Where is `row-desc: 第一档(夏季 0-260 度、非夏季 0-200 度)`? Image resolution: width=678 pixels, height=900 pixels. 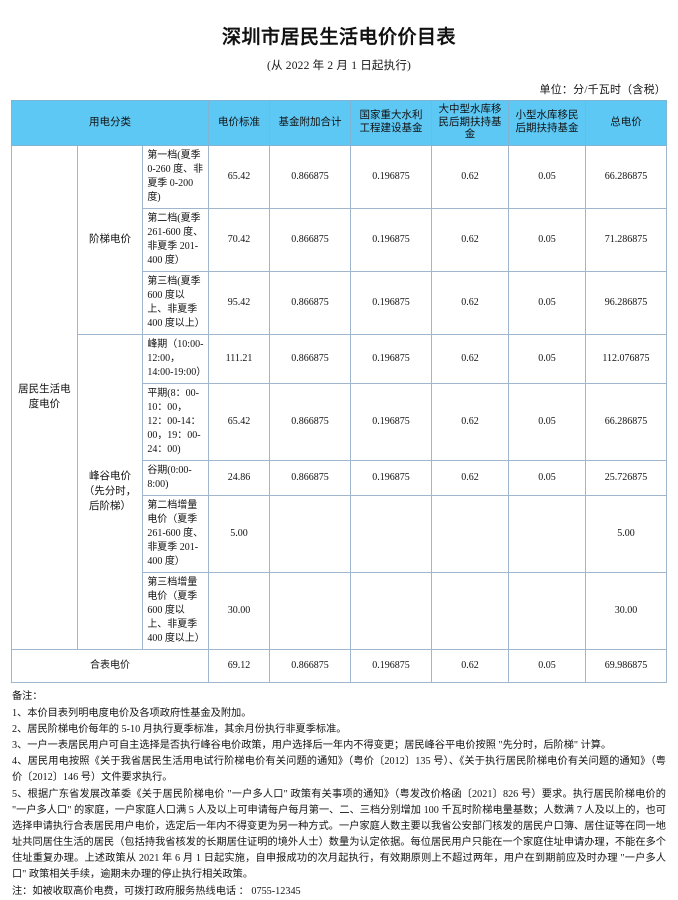 row-desc: 第一档(夏季 0-260 度、非夏季 0-200 度) is located at coordinates (175, 176).